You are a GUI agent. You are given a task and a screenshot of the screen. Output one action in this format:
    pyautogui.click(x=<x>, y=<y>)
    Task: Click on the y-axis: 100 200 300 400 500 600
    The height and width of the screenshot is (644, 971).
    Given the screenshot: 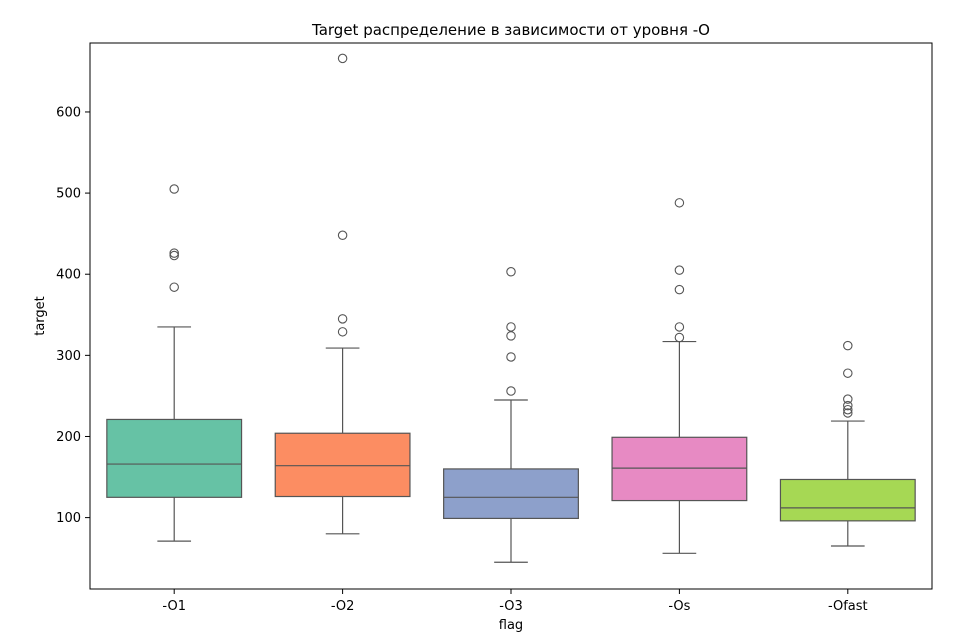 What is the action you would take?
    pyautogui.click(x=73, y=315)
    